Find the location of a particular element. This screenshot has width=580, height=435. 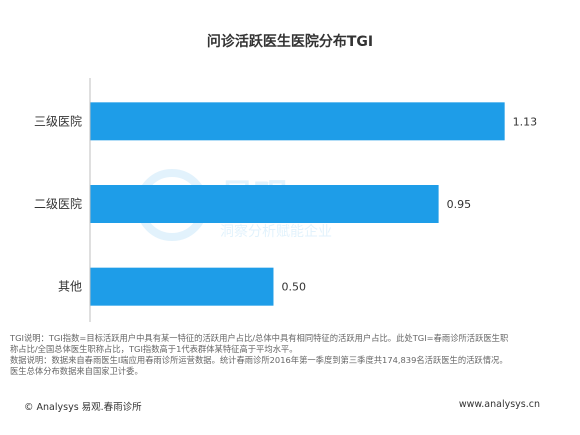

chart-title: 问诊活跃医生医院分布TGI is located at coordinates (290, 41).